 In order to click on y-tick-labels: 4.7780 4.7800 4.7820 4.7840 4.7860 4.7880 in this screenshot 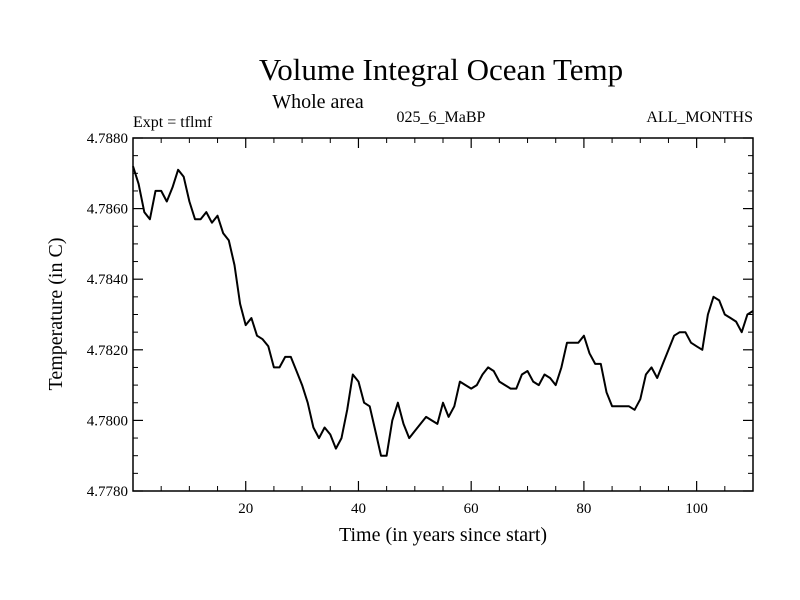, I will do `click(107, 315)`.